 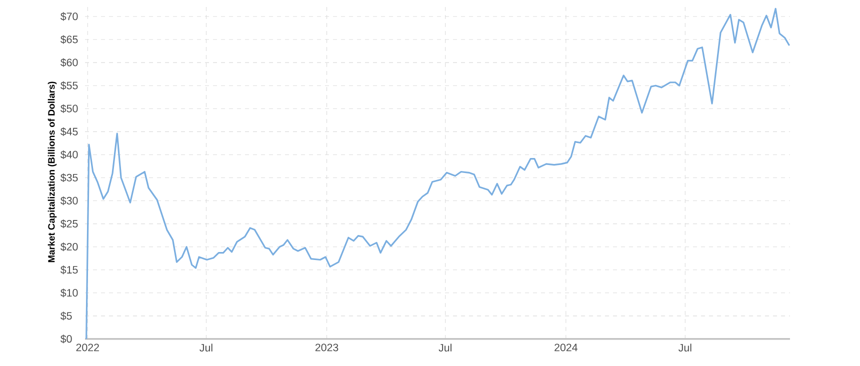 I want to click on y-axis-title: Market Capitalization (Billions of Dollars), so click(x=52, y=172).